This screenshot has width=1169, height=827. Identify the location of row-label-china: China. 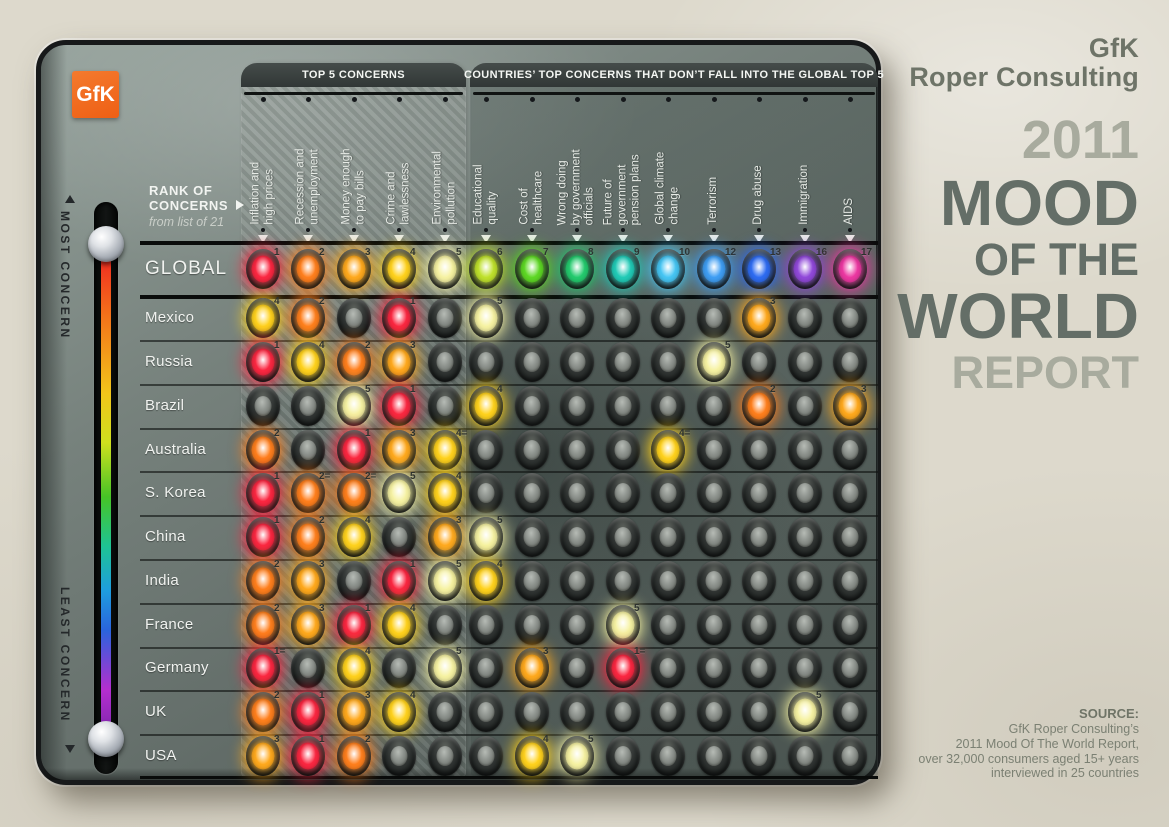
(165, 536).